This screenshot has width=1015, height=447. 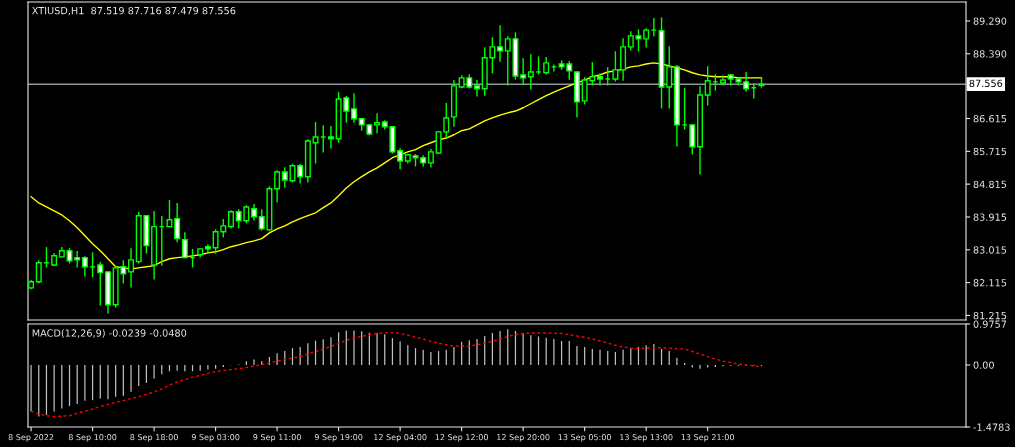 What do you see at coordinates (277, 438) in the screenshot?
I see `x-tick-label: 9 Sep 11:00` at bounding box center [277, 438].